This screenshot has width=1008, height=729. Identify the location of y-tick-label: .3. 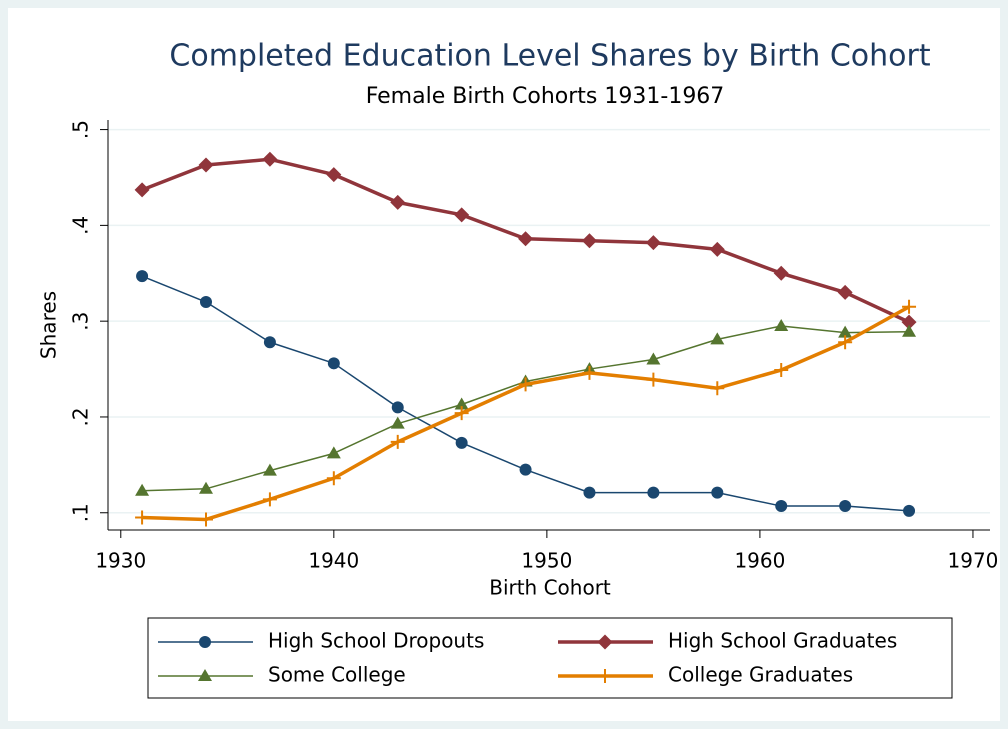
(81, 321).